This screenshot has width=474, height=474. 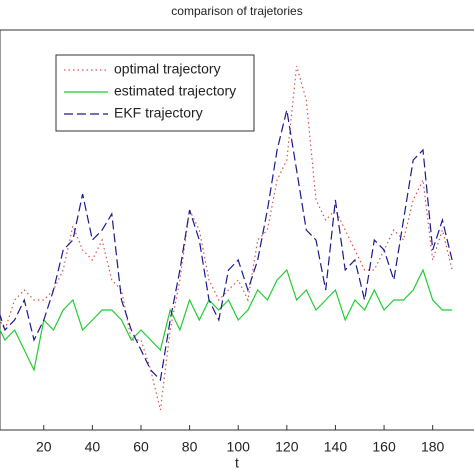 What do you see at coordinates (237, 463) in the screenshot?
I see `x-axis-label: t` at bounding box center [237, 463].